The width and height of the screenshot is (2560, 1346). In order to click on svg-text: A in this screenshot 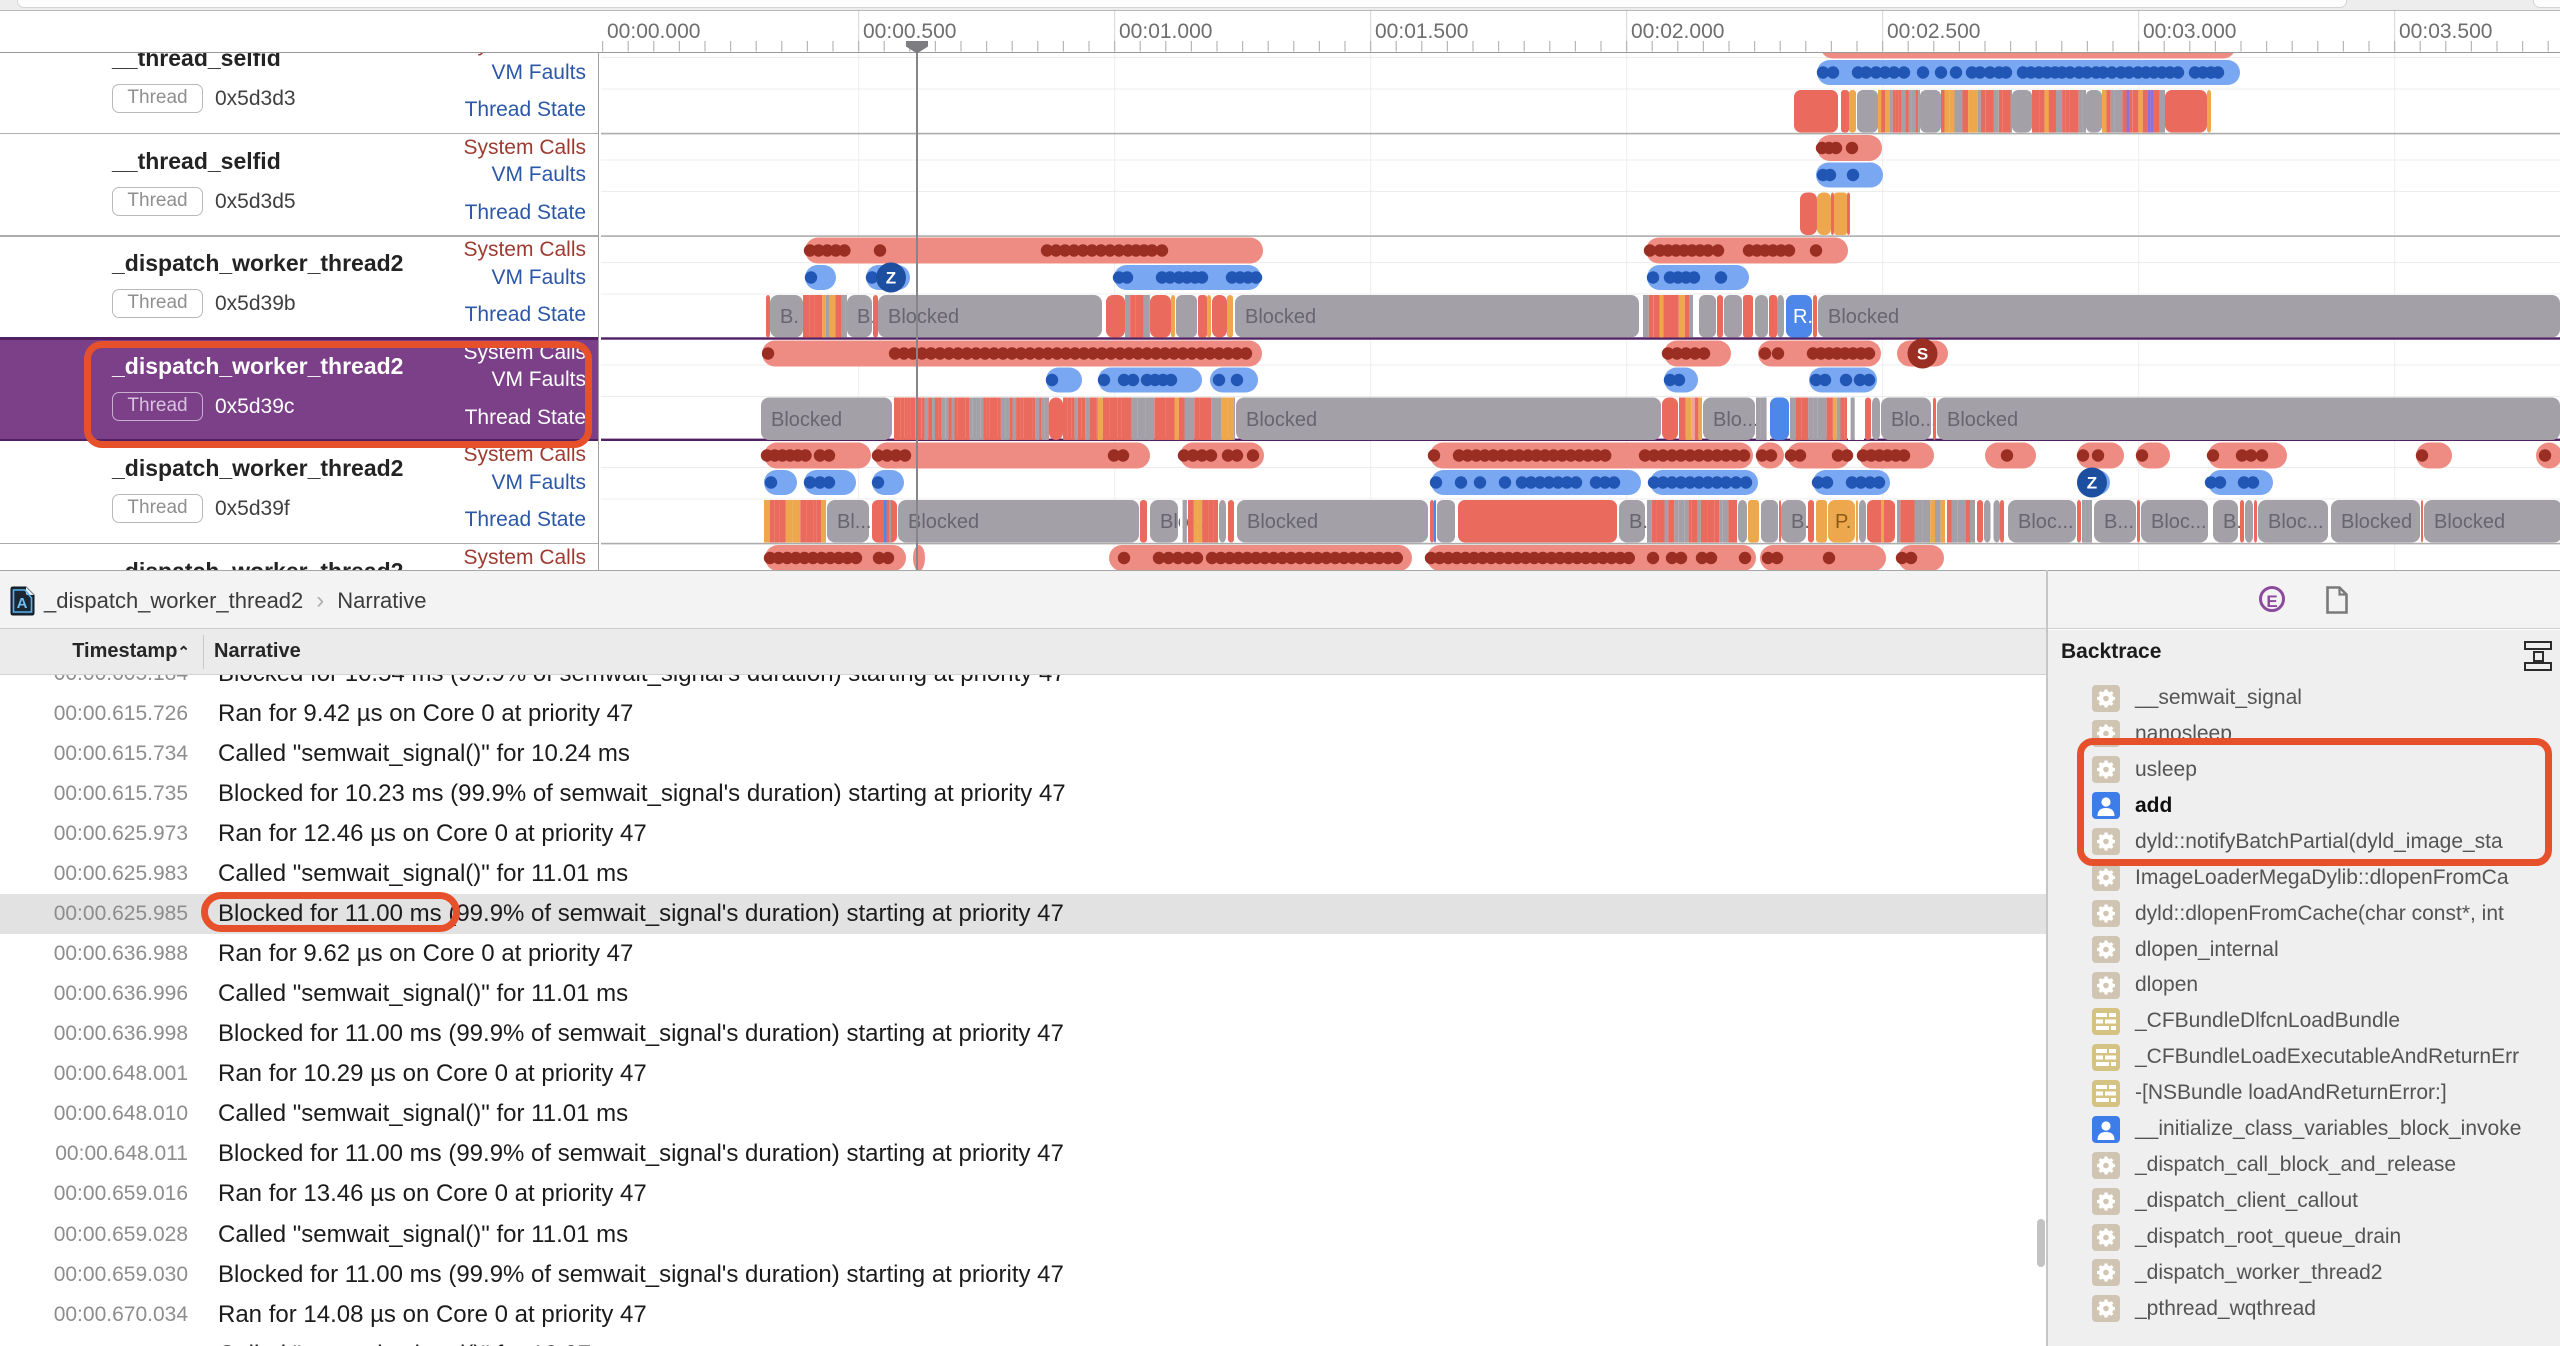, I will do `click(22, 603)`.